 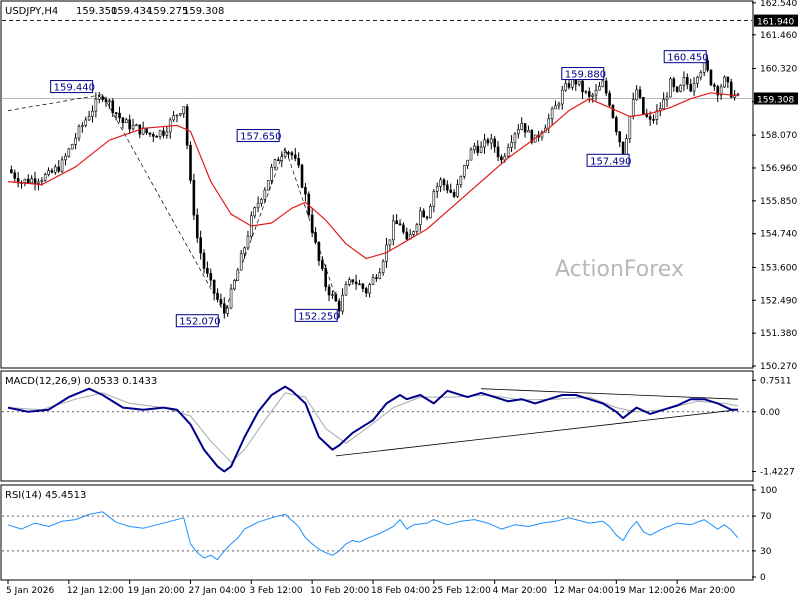 What do you see at coordinates (644, 591) in the screenshot?
I see `x-axis-label: 19 Mar 12:00` at bounding box center [644, 591].